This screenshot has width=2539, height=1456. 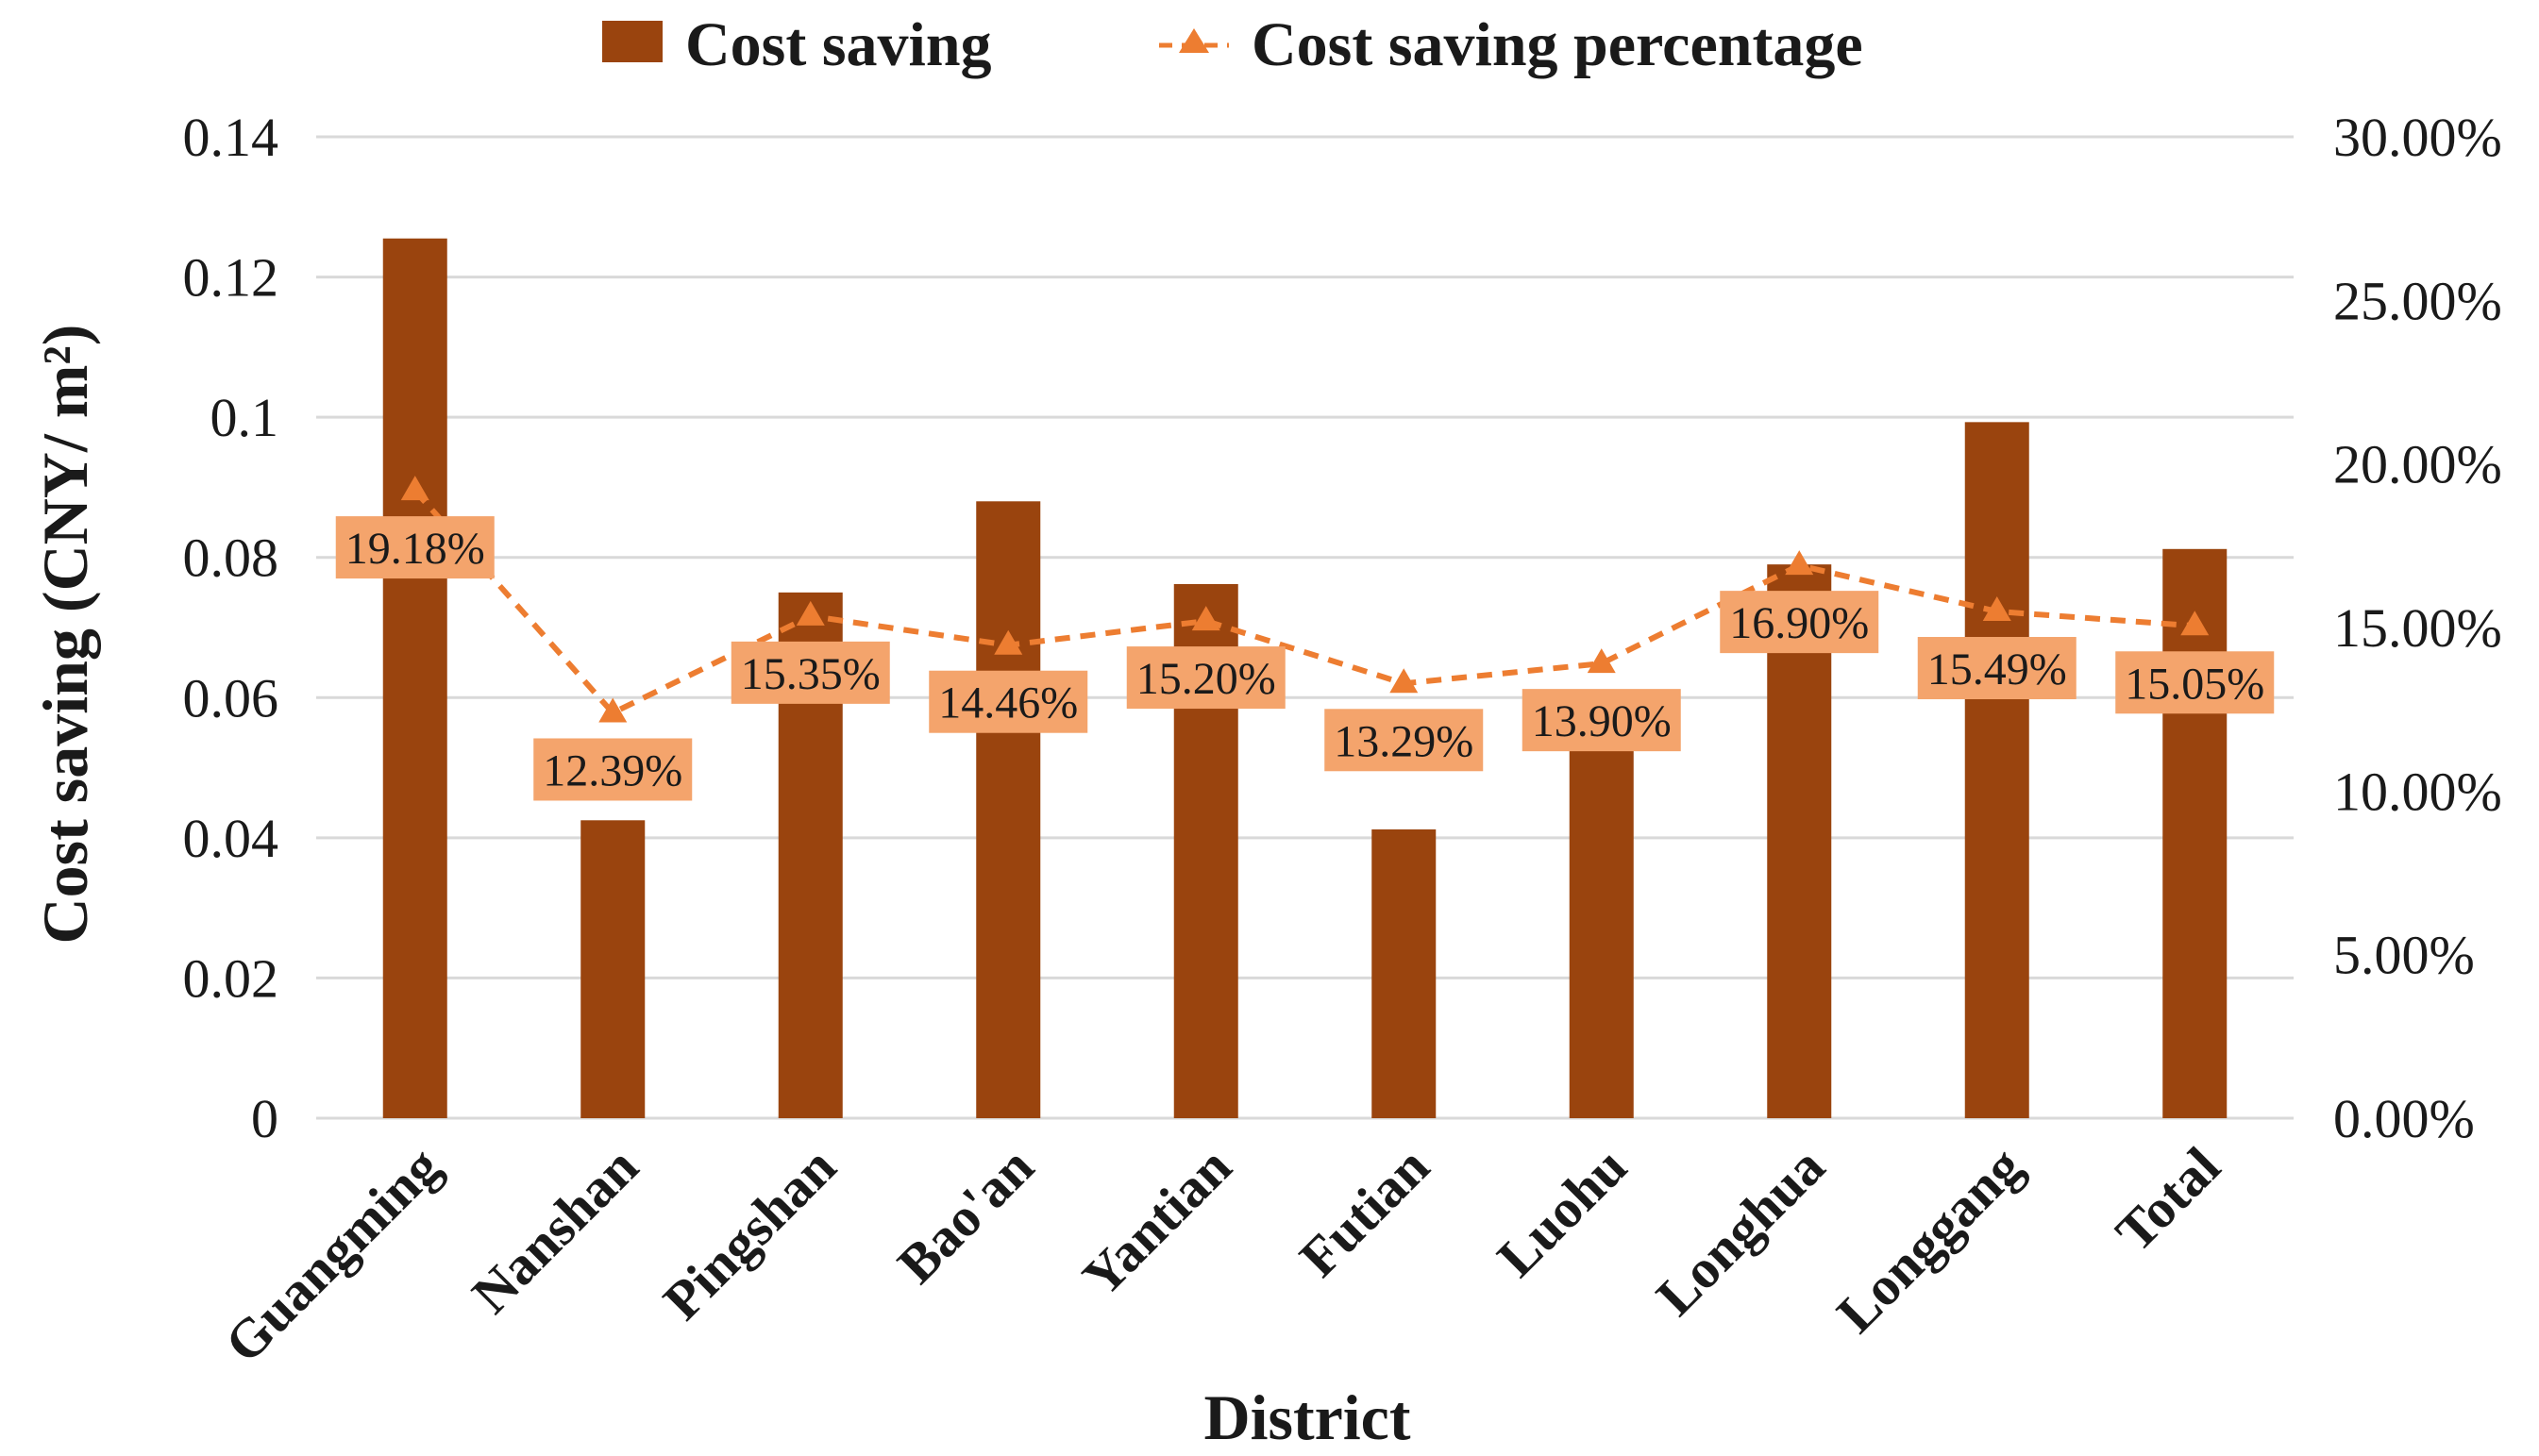 I want to click on right-tick-label: 15.00%, so click(x=2417, y=628).